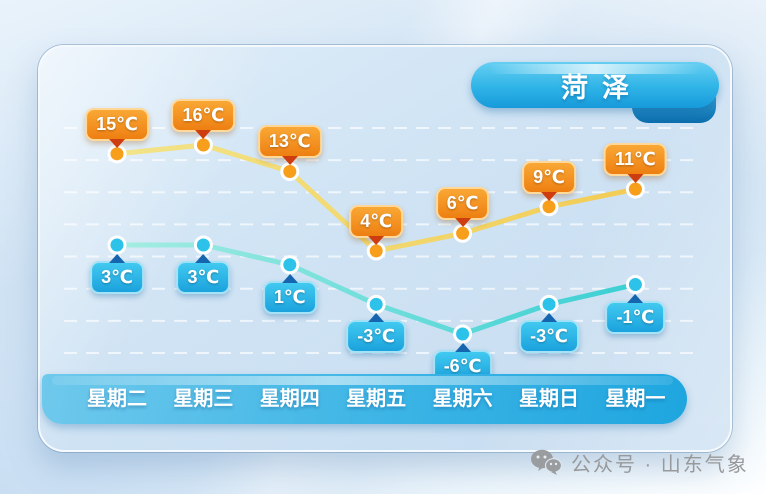 The width and height of the screenshot is (766, 494). Describe the element at coordinates (462, 204) in the screenshot. I see `high-temp-label: 6℃` at that location.